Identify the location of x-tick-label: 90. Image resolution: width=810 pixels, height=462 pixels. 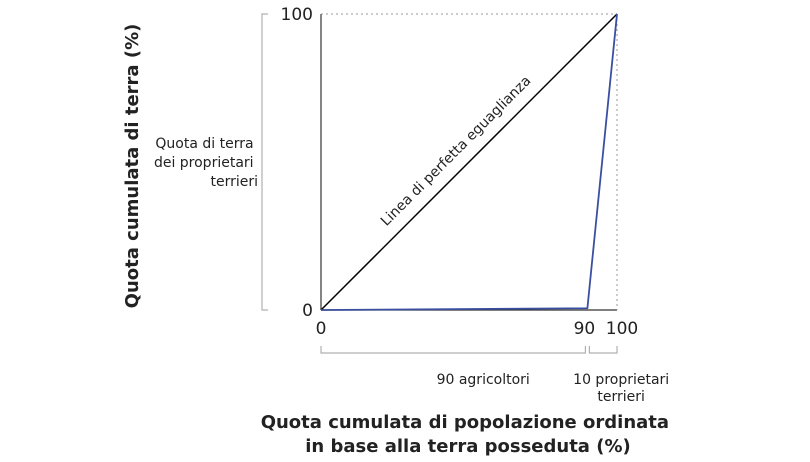
(585, 329).